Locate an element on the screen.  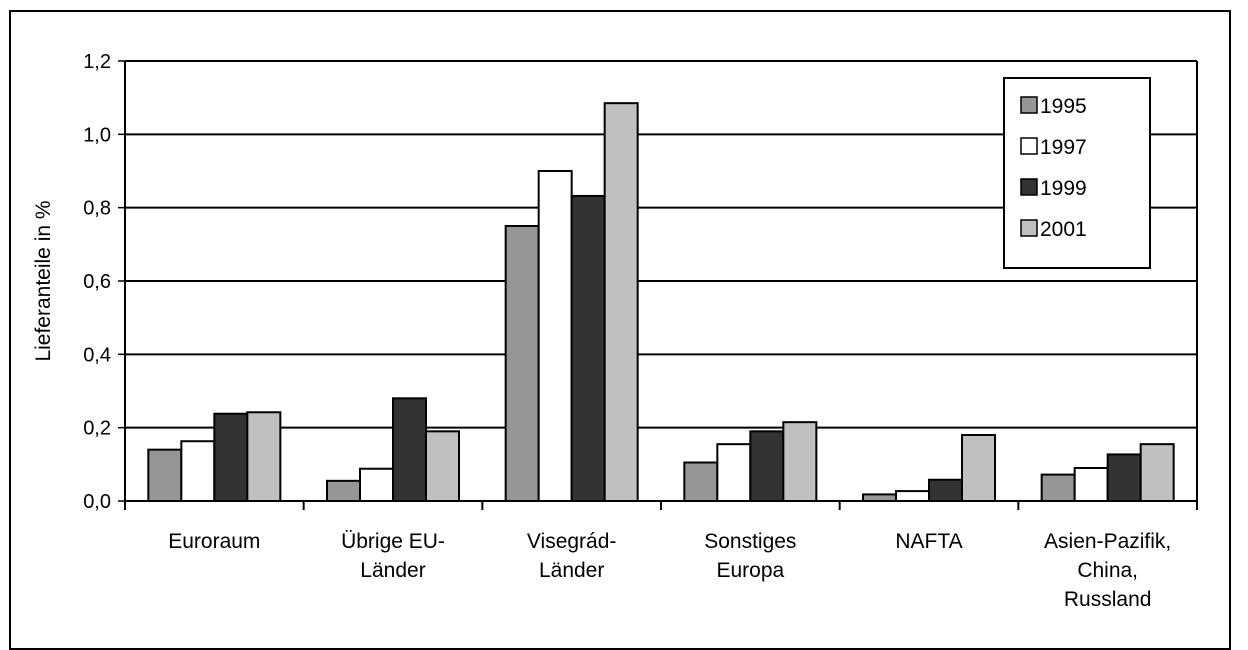
legend-label: 2001 is located at coordinates (1063, 229).